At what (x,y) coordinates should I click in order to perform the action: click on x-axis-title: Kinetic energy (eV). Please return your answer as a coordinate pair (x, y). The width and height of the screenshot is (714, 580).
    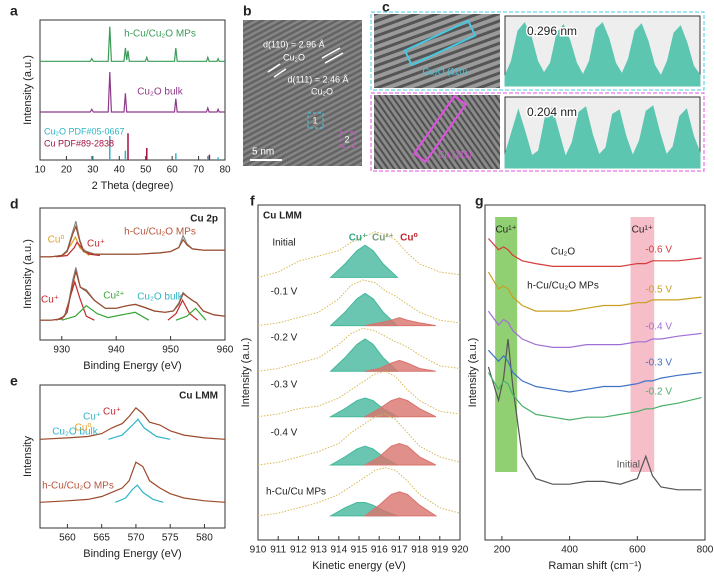
    Looking at the image, I should click on (359, 566).